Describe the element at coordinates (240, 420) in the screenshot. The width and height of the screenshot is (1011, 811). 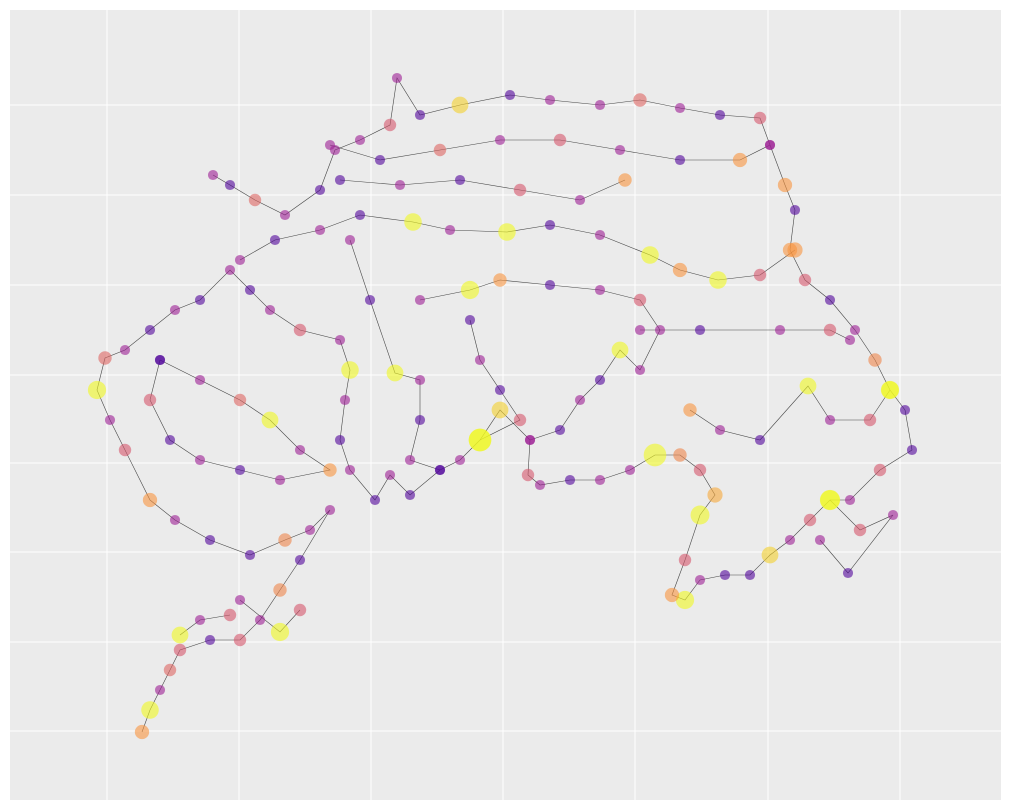
I see `edge-path` at that location.